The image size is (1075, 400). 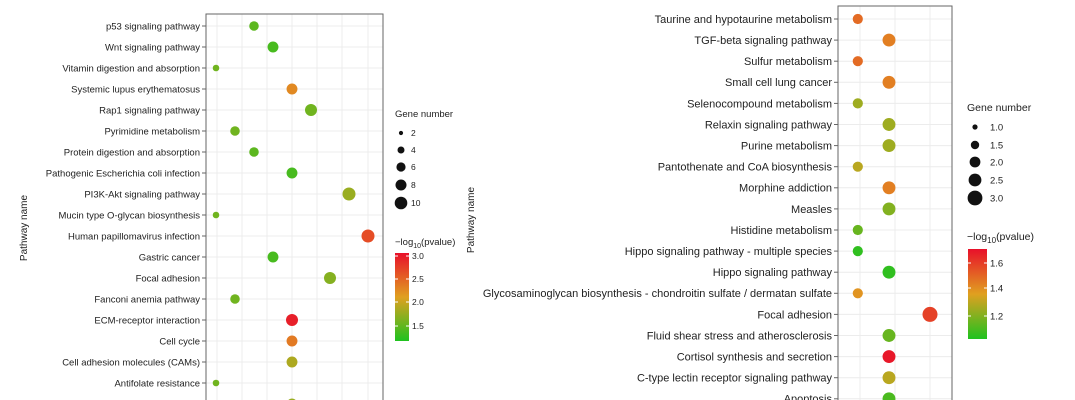 I want to click on y-tick-label: PI3K-Akt signaling pathway, so click(x=142, y=194).